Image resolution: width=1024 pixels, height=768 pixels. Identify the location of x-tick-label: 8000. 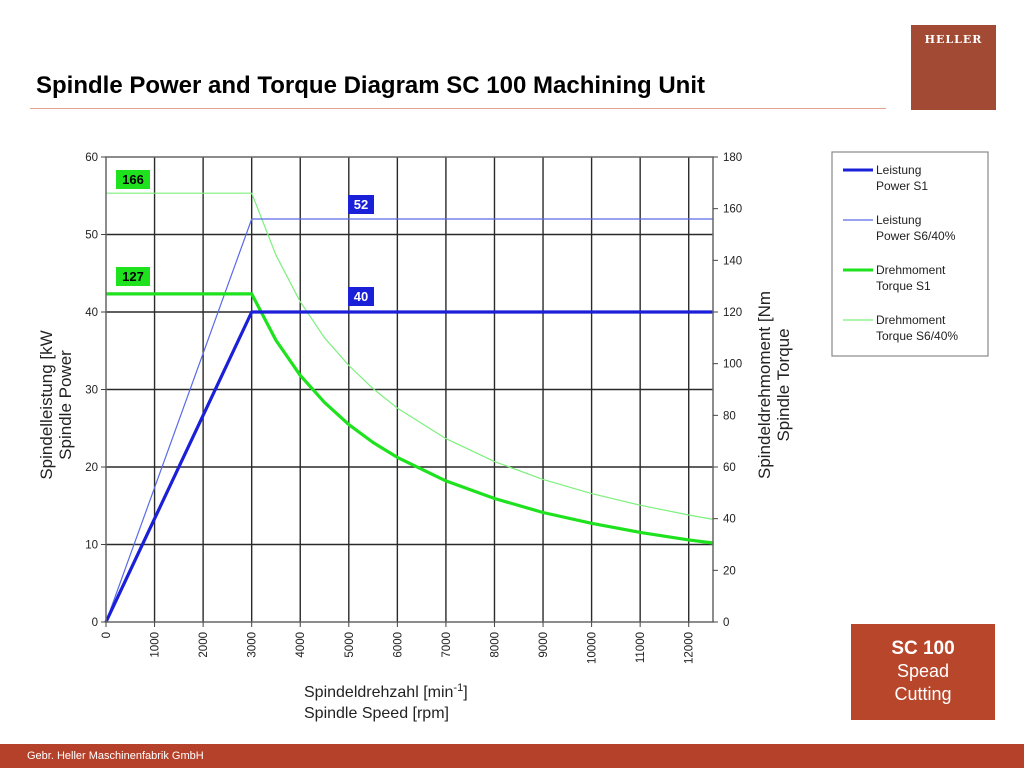
(495, 645).